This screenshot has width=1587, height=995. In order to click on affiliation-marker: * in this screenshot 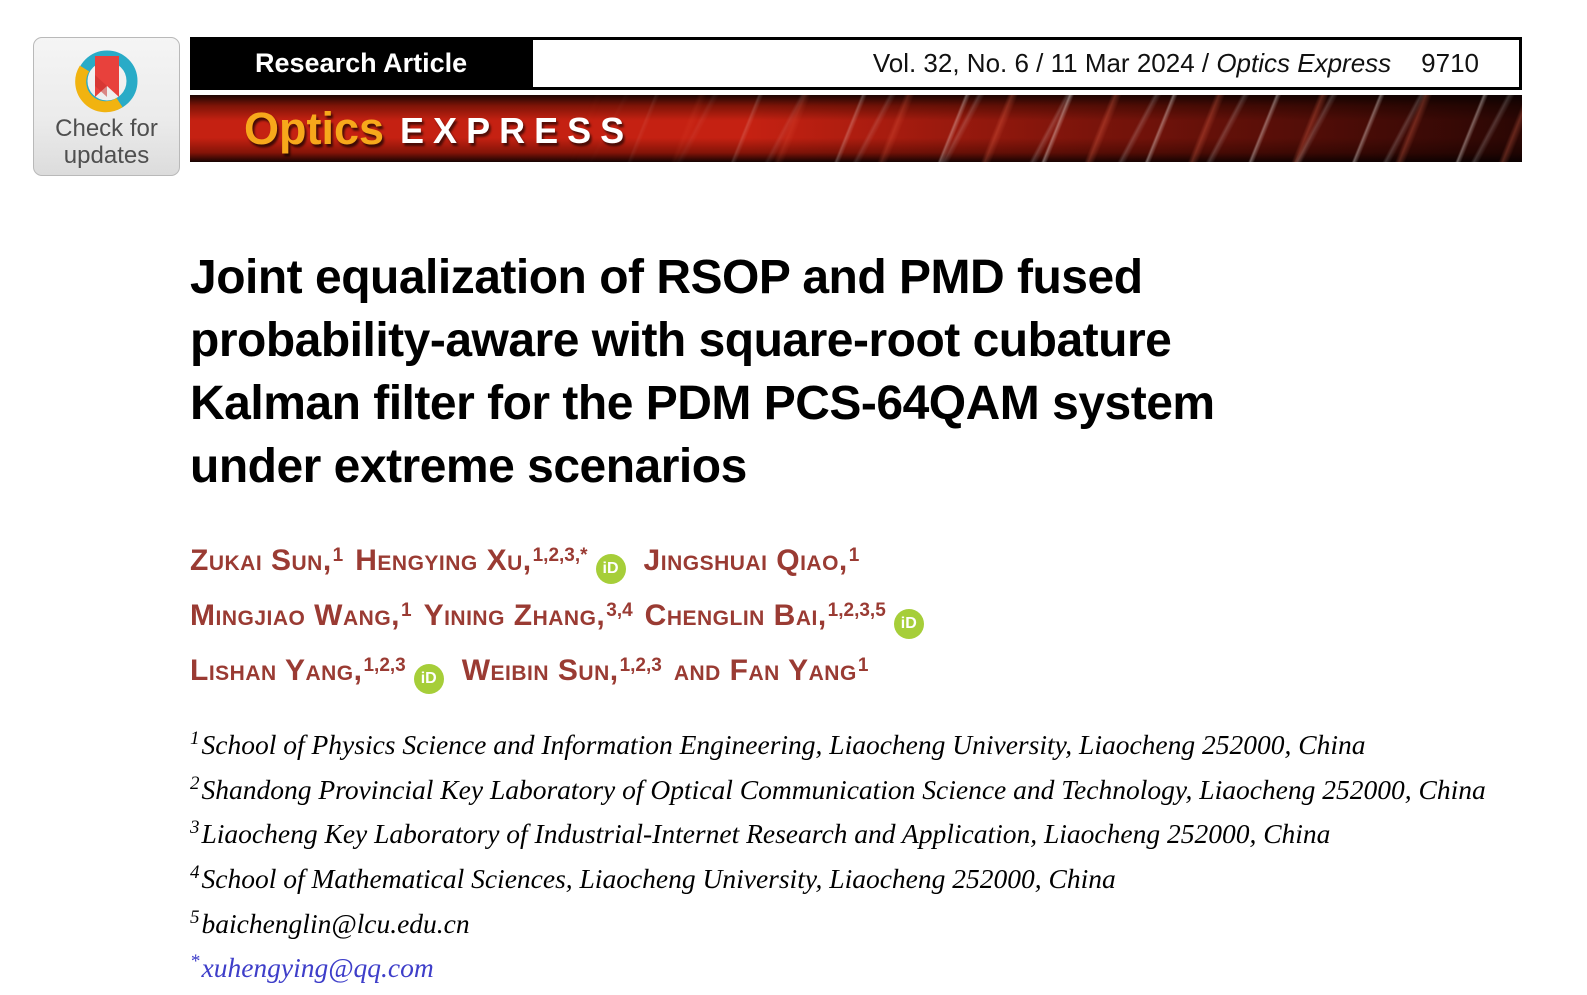, I will do `click(195, 962)`.